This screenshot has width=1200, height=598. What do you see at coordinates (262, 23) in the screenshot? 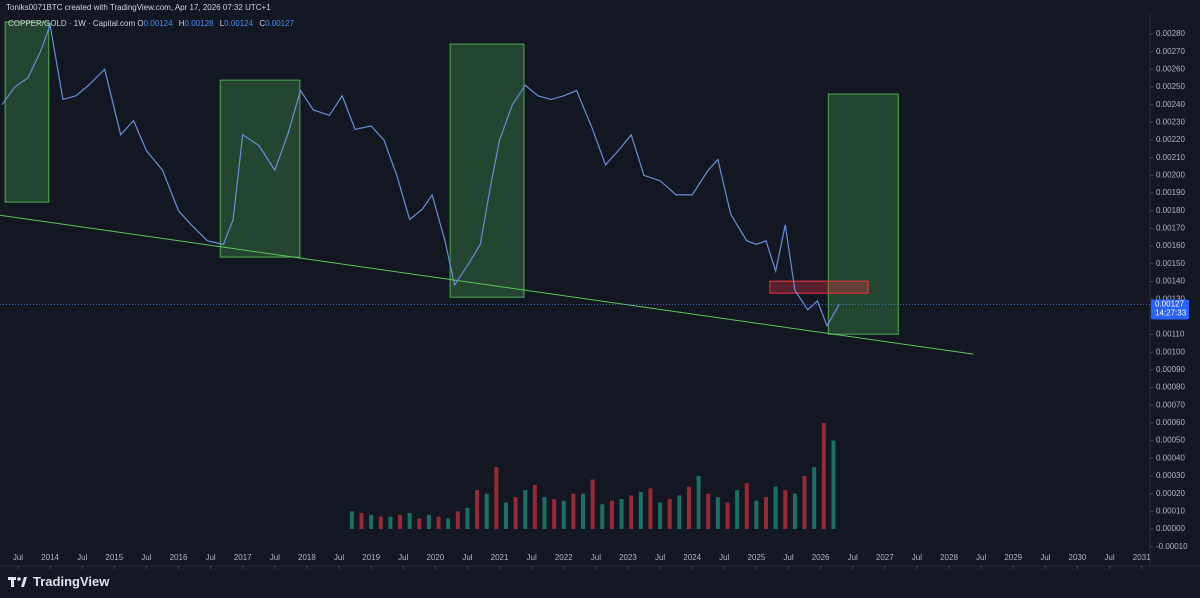
I see `close-label: C` at bounding box center [262, 23].